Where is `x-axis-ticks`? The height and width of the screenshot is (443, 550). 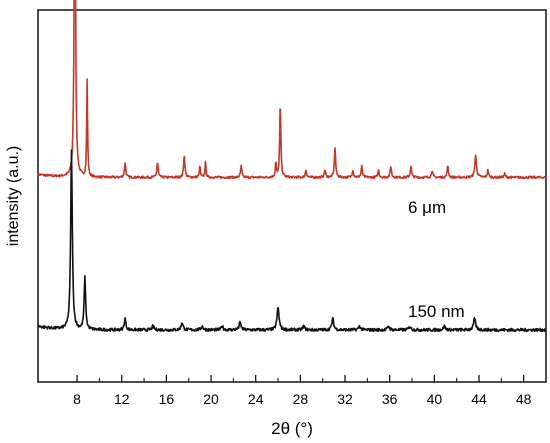 x-axis-ticks is located at coordinates (300, 378).